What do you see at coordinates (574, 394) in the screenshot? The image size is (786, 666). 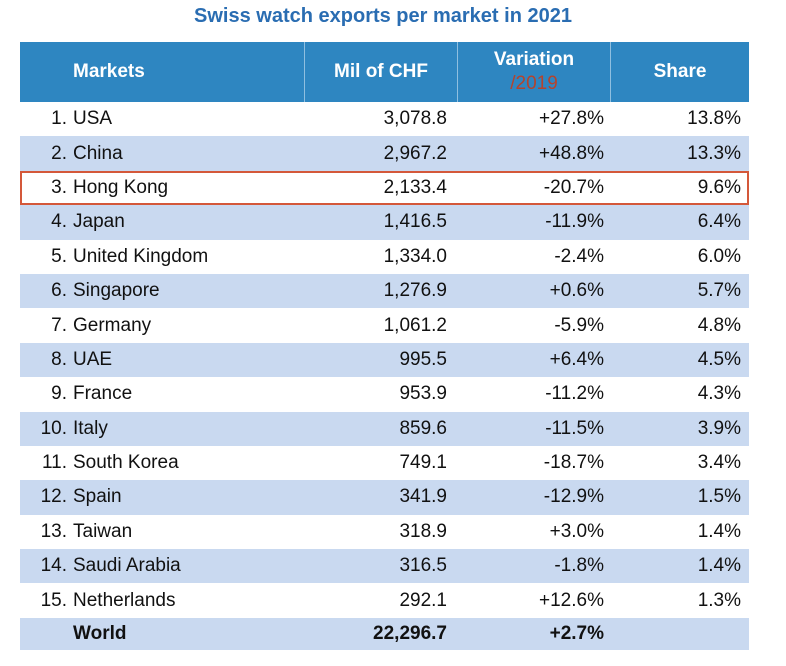 I see `row-variation: -11.2%` at bounding box center [574, 394].